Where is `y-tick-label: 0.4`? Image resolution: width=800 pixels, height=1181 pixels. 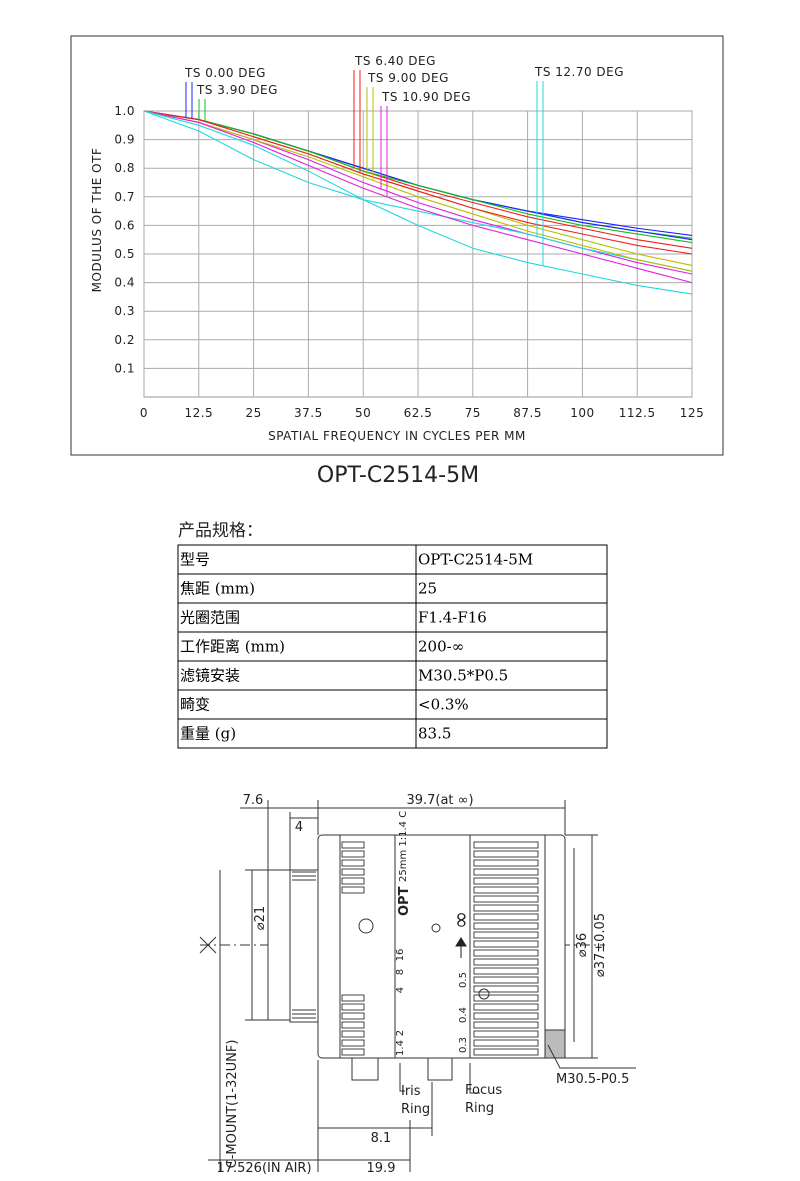 y-tick-label: 0.4 is located at coordinates (124, 283).